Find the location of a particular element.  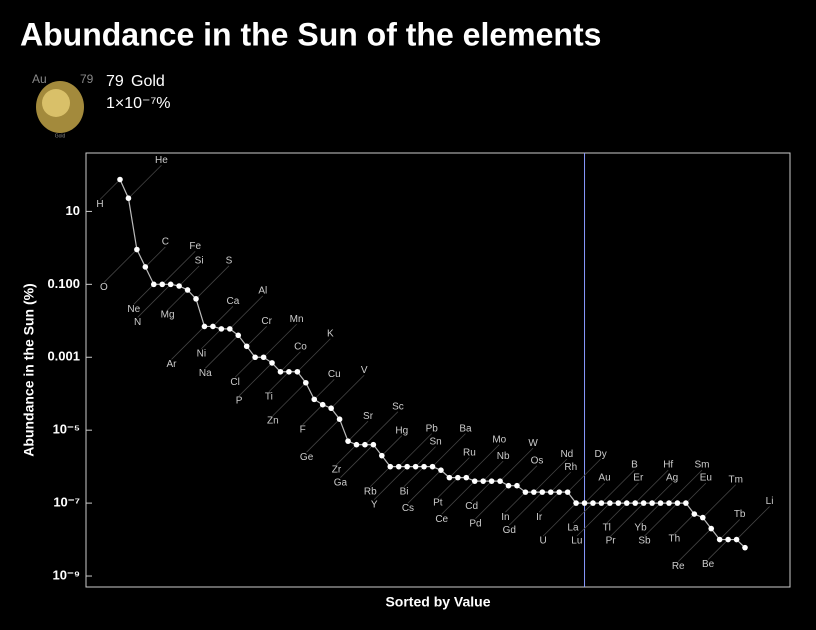

x-axis-label: Sorted by Value is located at coordinates (437, 602).